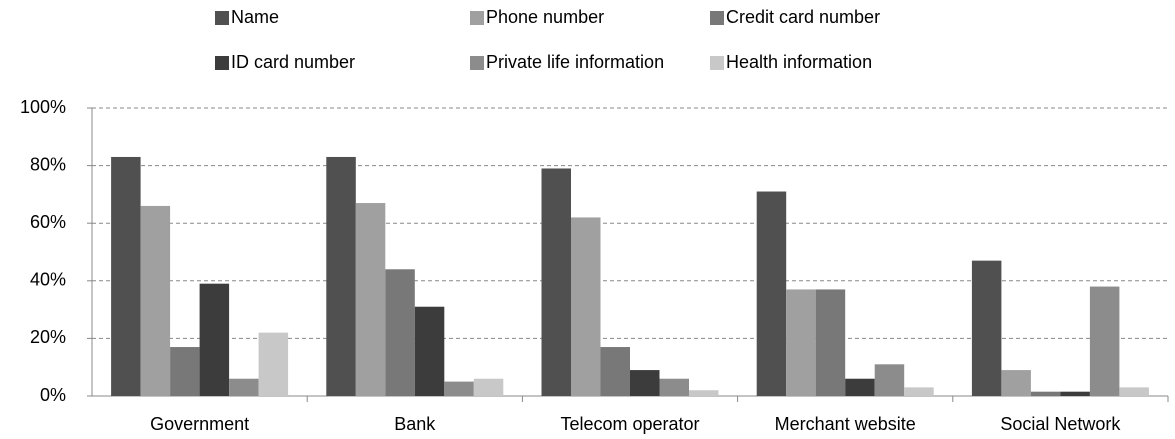  What do you see at coordinates (415, 424) in the screenshot?
I see `x-tick-label: Bank` at bounding box center [415, 424].